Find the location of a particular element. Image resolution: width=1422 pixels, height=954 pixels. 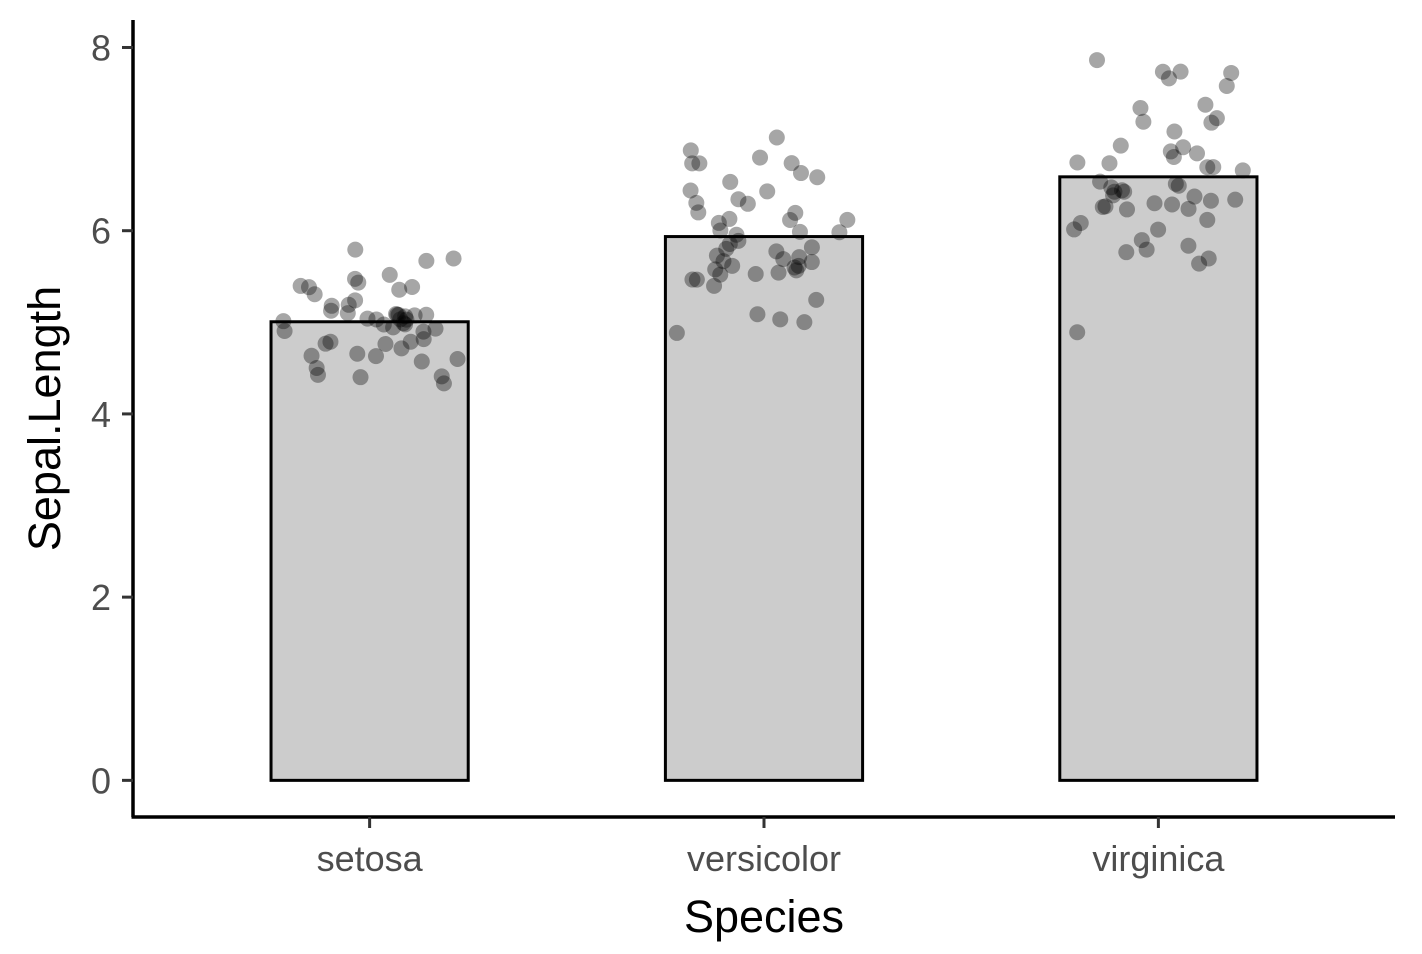

bar-versicolor is located at coordinates (764, 508).